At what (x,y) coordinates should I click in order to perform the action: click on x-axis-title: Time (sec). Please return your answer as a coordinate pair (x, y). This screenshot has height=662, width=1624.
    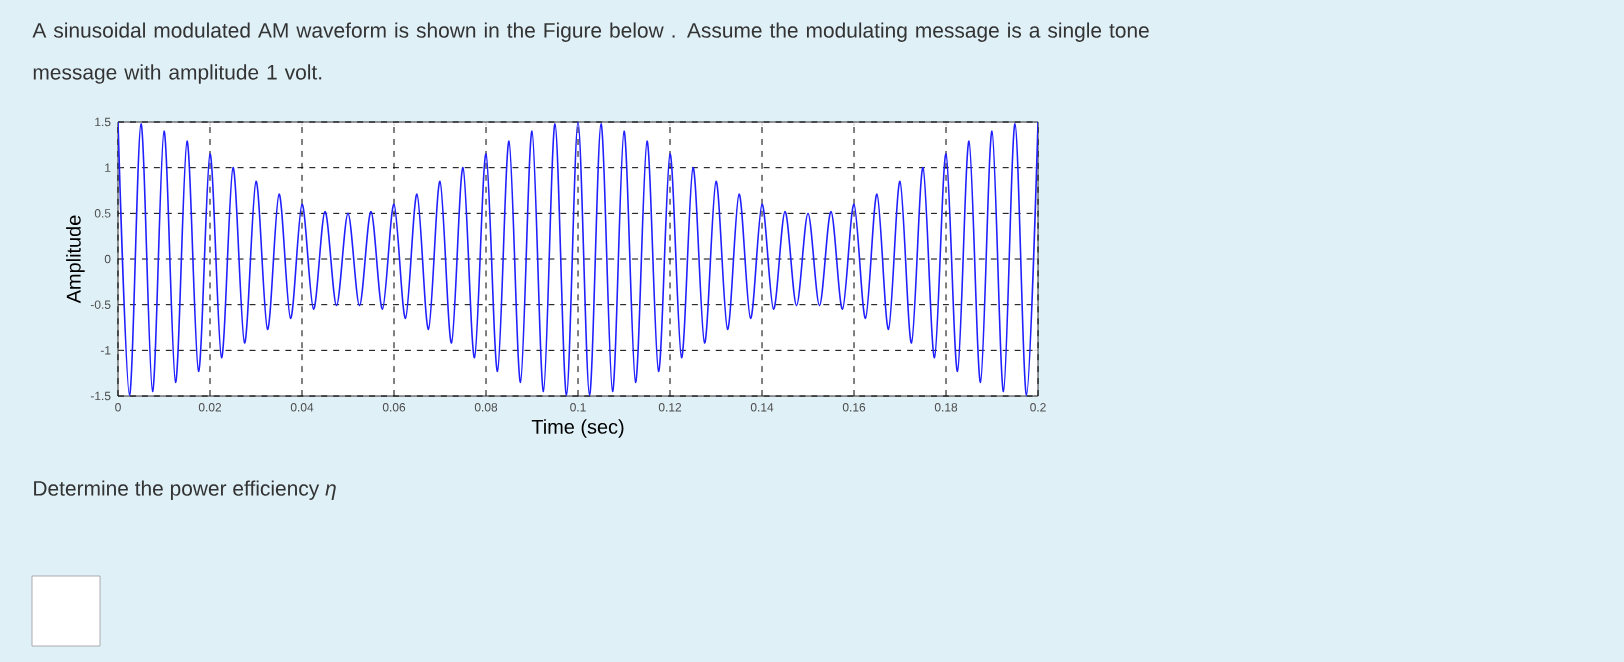
    Looking at the image, I should click on (577, 428).